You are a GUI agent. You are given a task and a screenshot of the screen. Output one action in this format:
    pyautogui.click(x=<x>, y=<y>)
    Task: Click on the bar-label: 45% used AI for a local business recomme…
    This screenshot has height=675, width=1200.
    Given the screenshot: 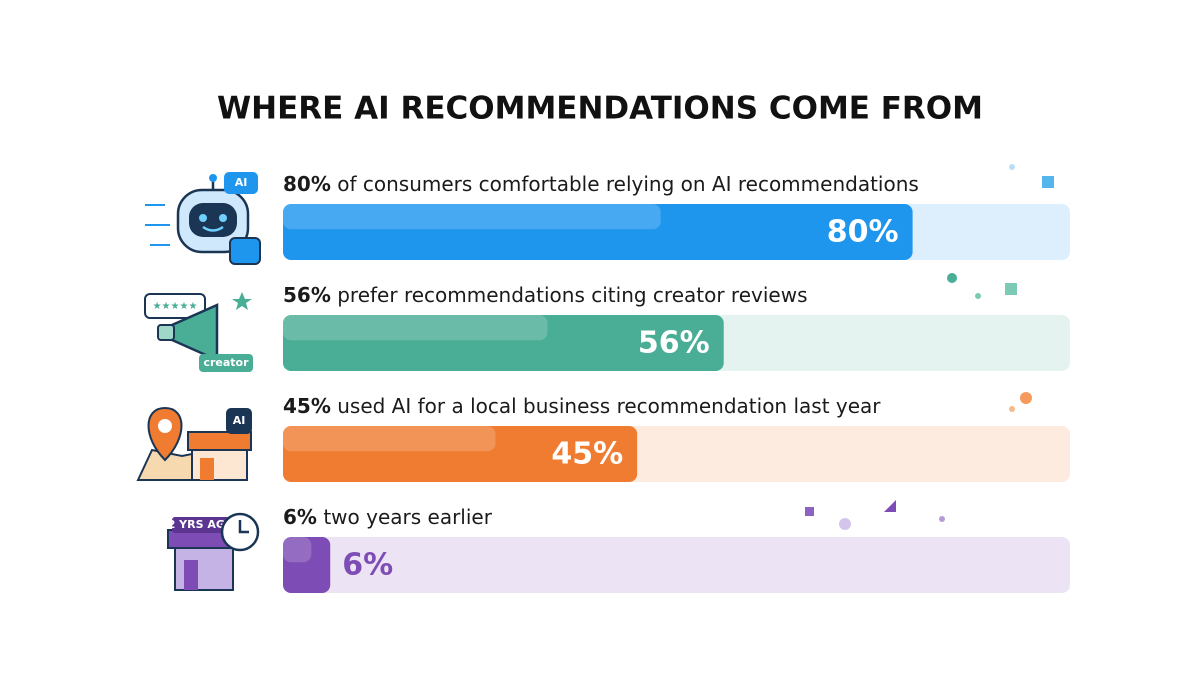 What is the action you would take?
    pyautogui.click(x=582, y=406)
    